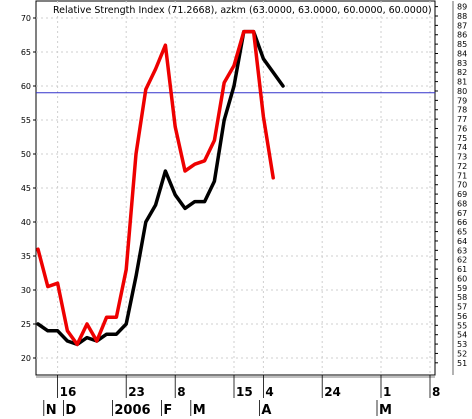 The width and height of the screenshot is (472, 419). I want to click on x-day-label: 4, so click(269, 392).